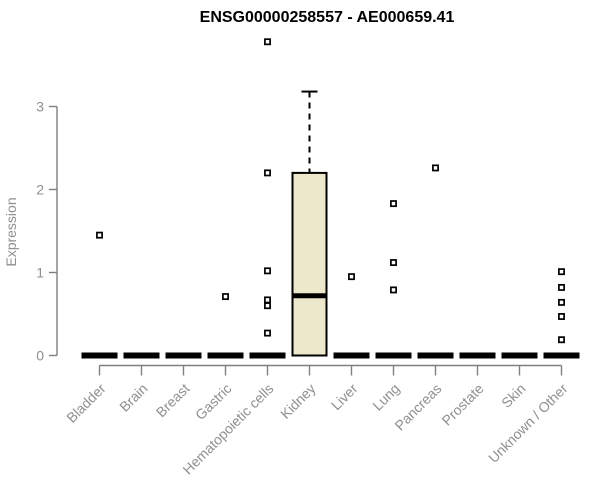 The width and height of the screenshot is (600, 500). What do you see at coordinates (528, 423) in the screenshot?
I see `x-tick-label-unknown-other: Unknown / Other` at bounding box center [528, 423].